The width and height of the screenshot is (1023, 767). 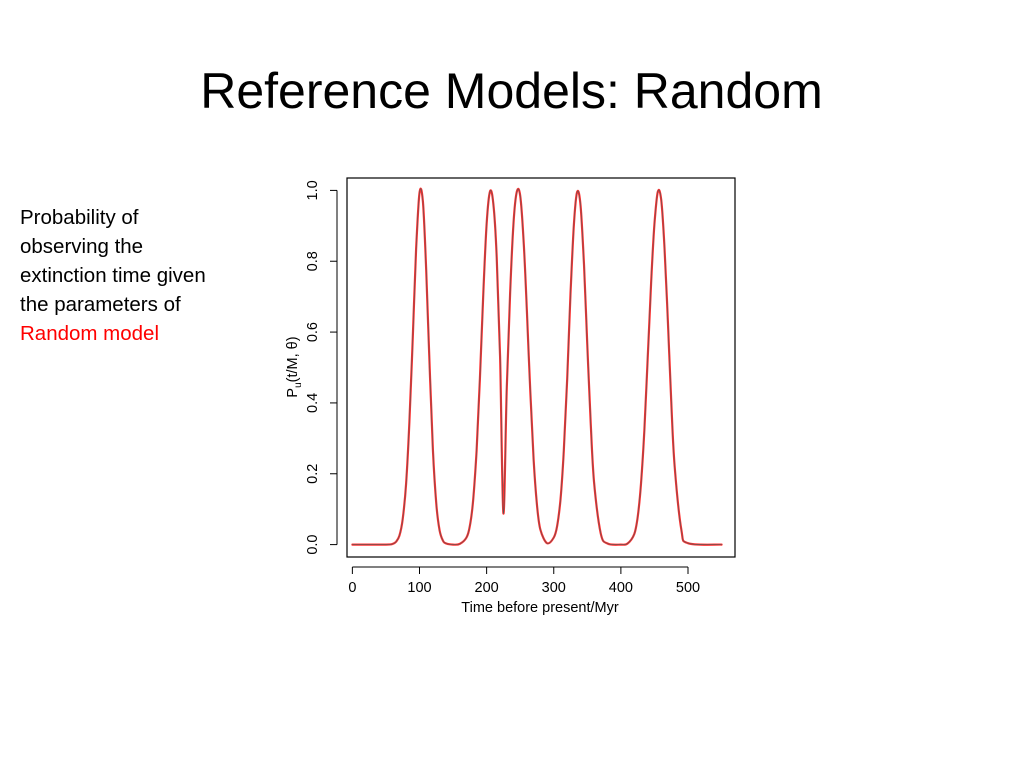 I want to click on x-tick-label: 0, so click(x=352, y=588).